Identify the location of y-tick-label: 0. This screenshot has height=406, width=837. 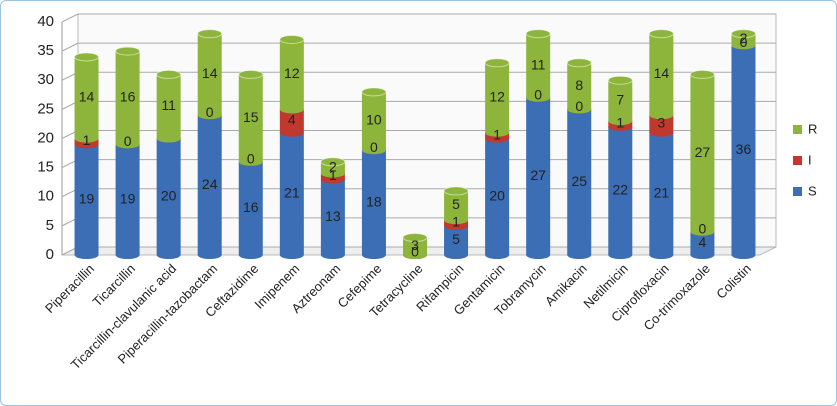
(50, 254).